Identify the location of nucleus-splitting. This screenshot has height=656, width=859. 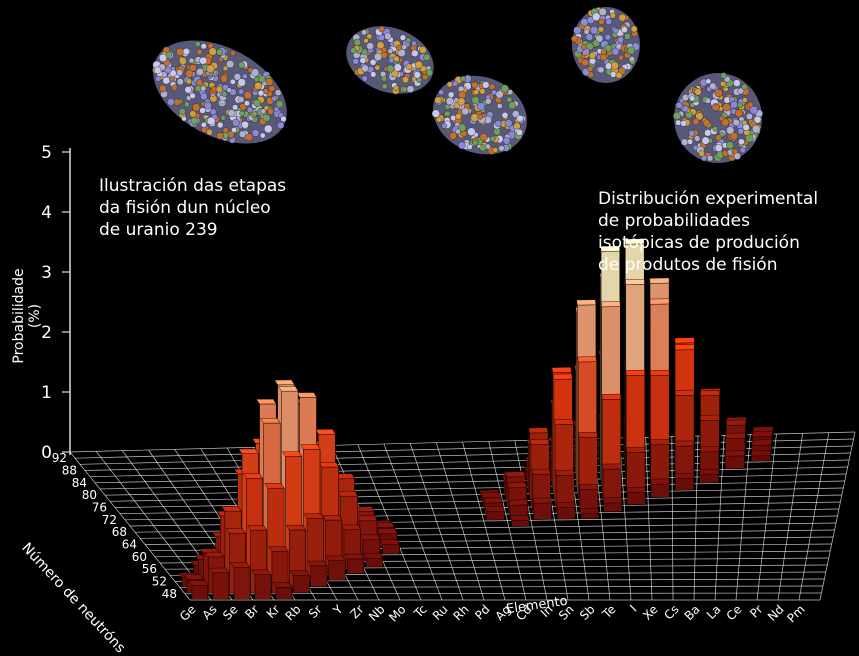
(437, 91).